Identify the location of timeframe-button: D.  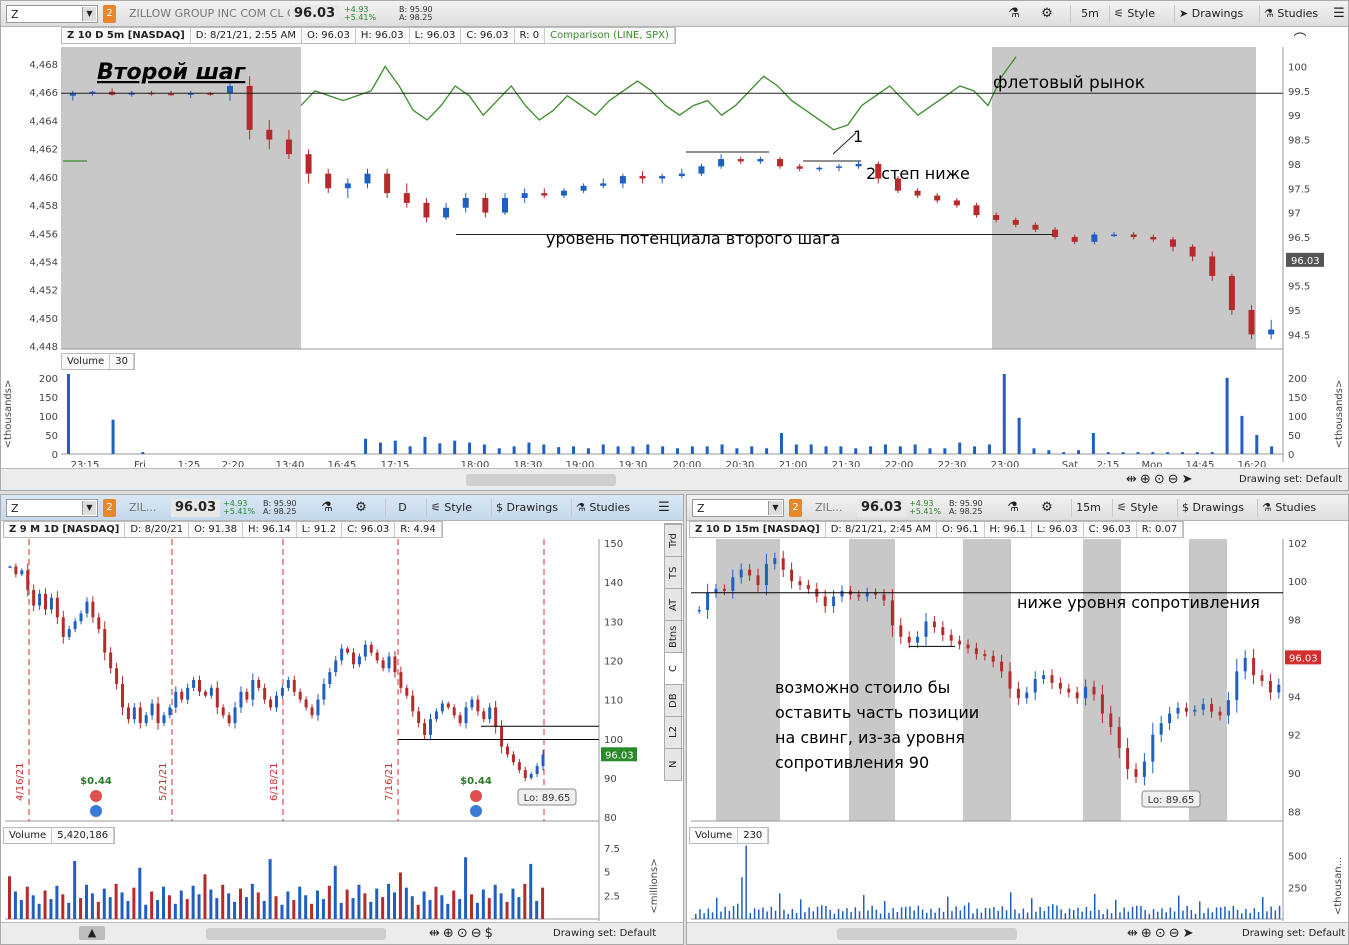
(400, 508).